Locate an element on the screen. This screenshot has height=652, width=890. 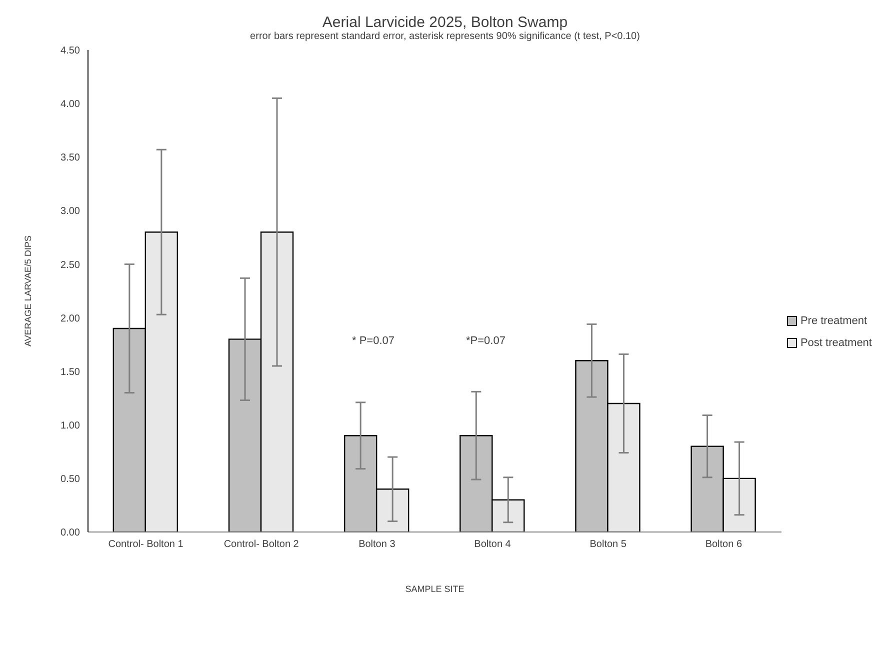
y-tick-label: 2.50 is located at coordinates (70, 265).